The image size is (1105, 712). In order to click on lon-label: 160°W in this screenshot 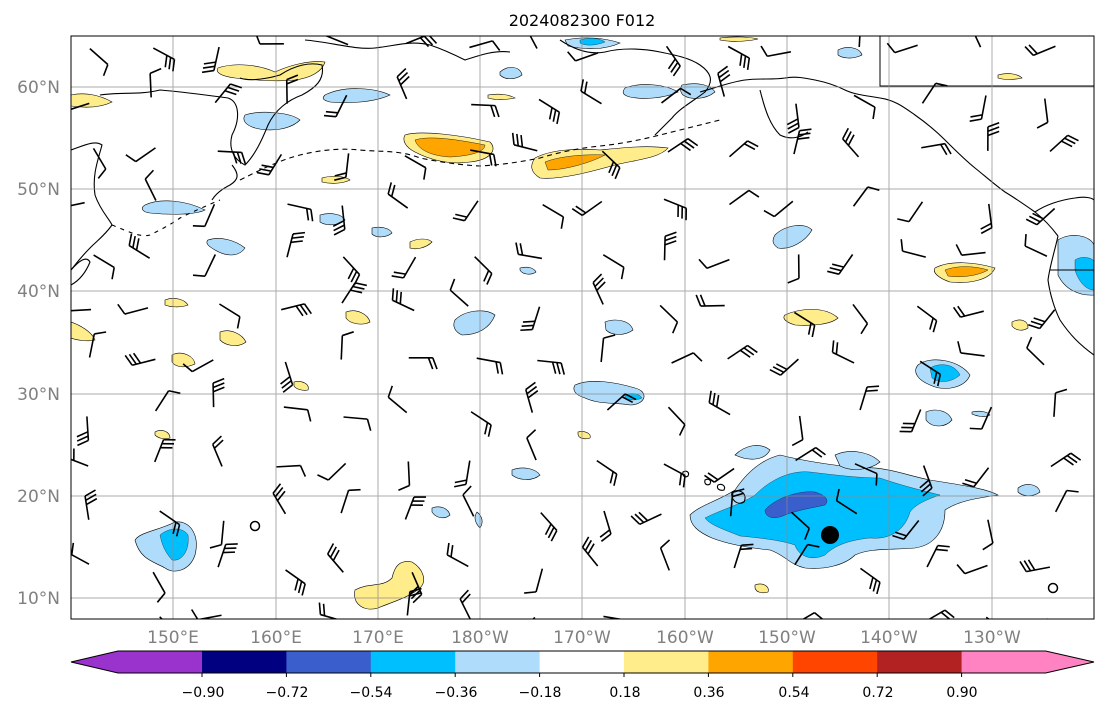, I will do `click(685, 638)`.